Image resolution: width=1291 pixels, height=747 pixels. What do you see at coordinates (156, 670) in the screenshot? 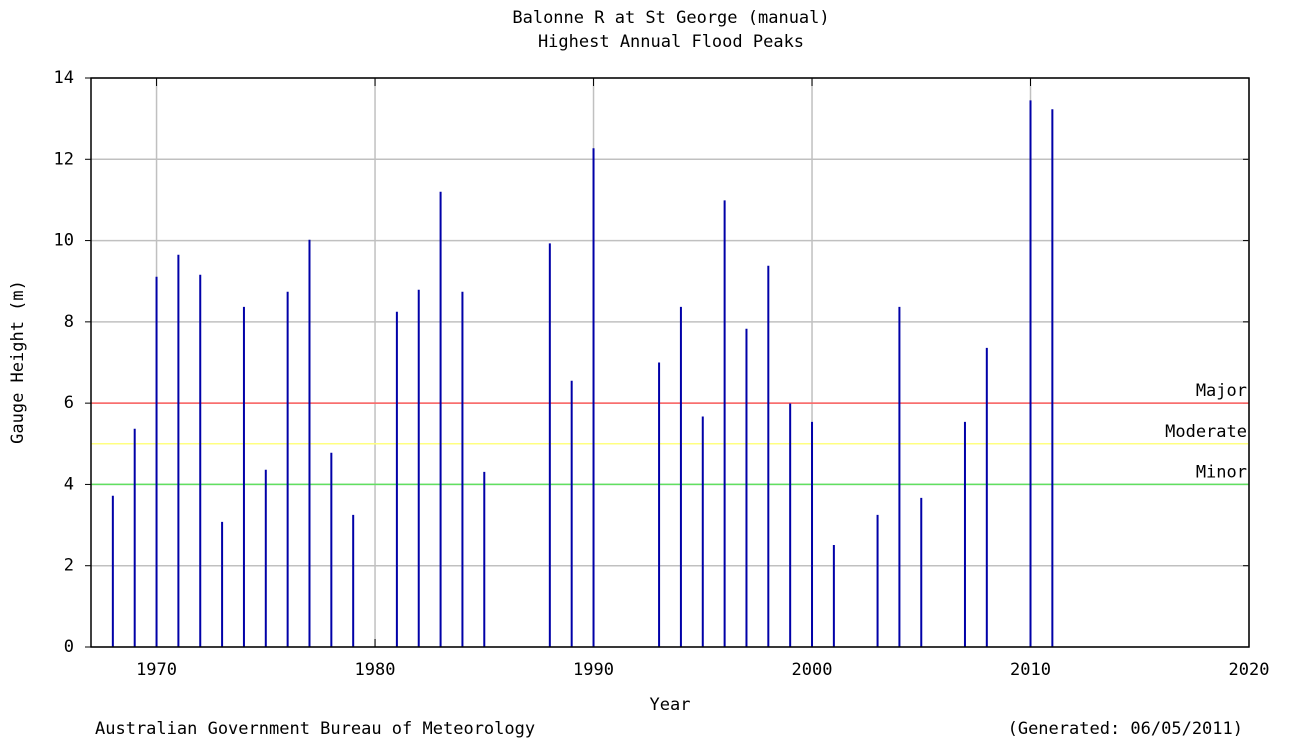
I see `x-tick-label: 1970` at bounding box center [156, 670].